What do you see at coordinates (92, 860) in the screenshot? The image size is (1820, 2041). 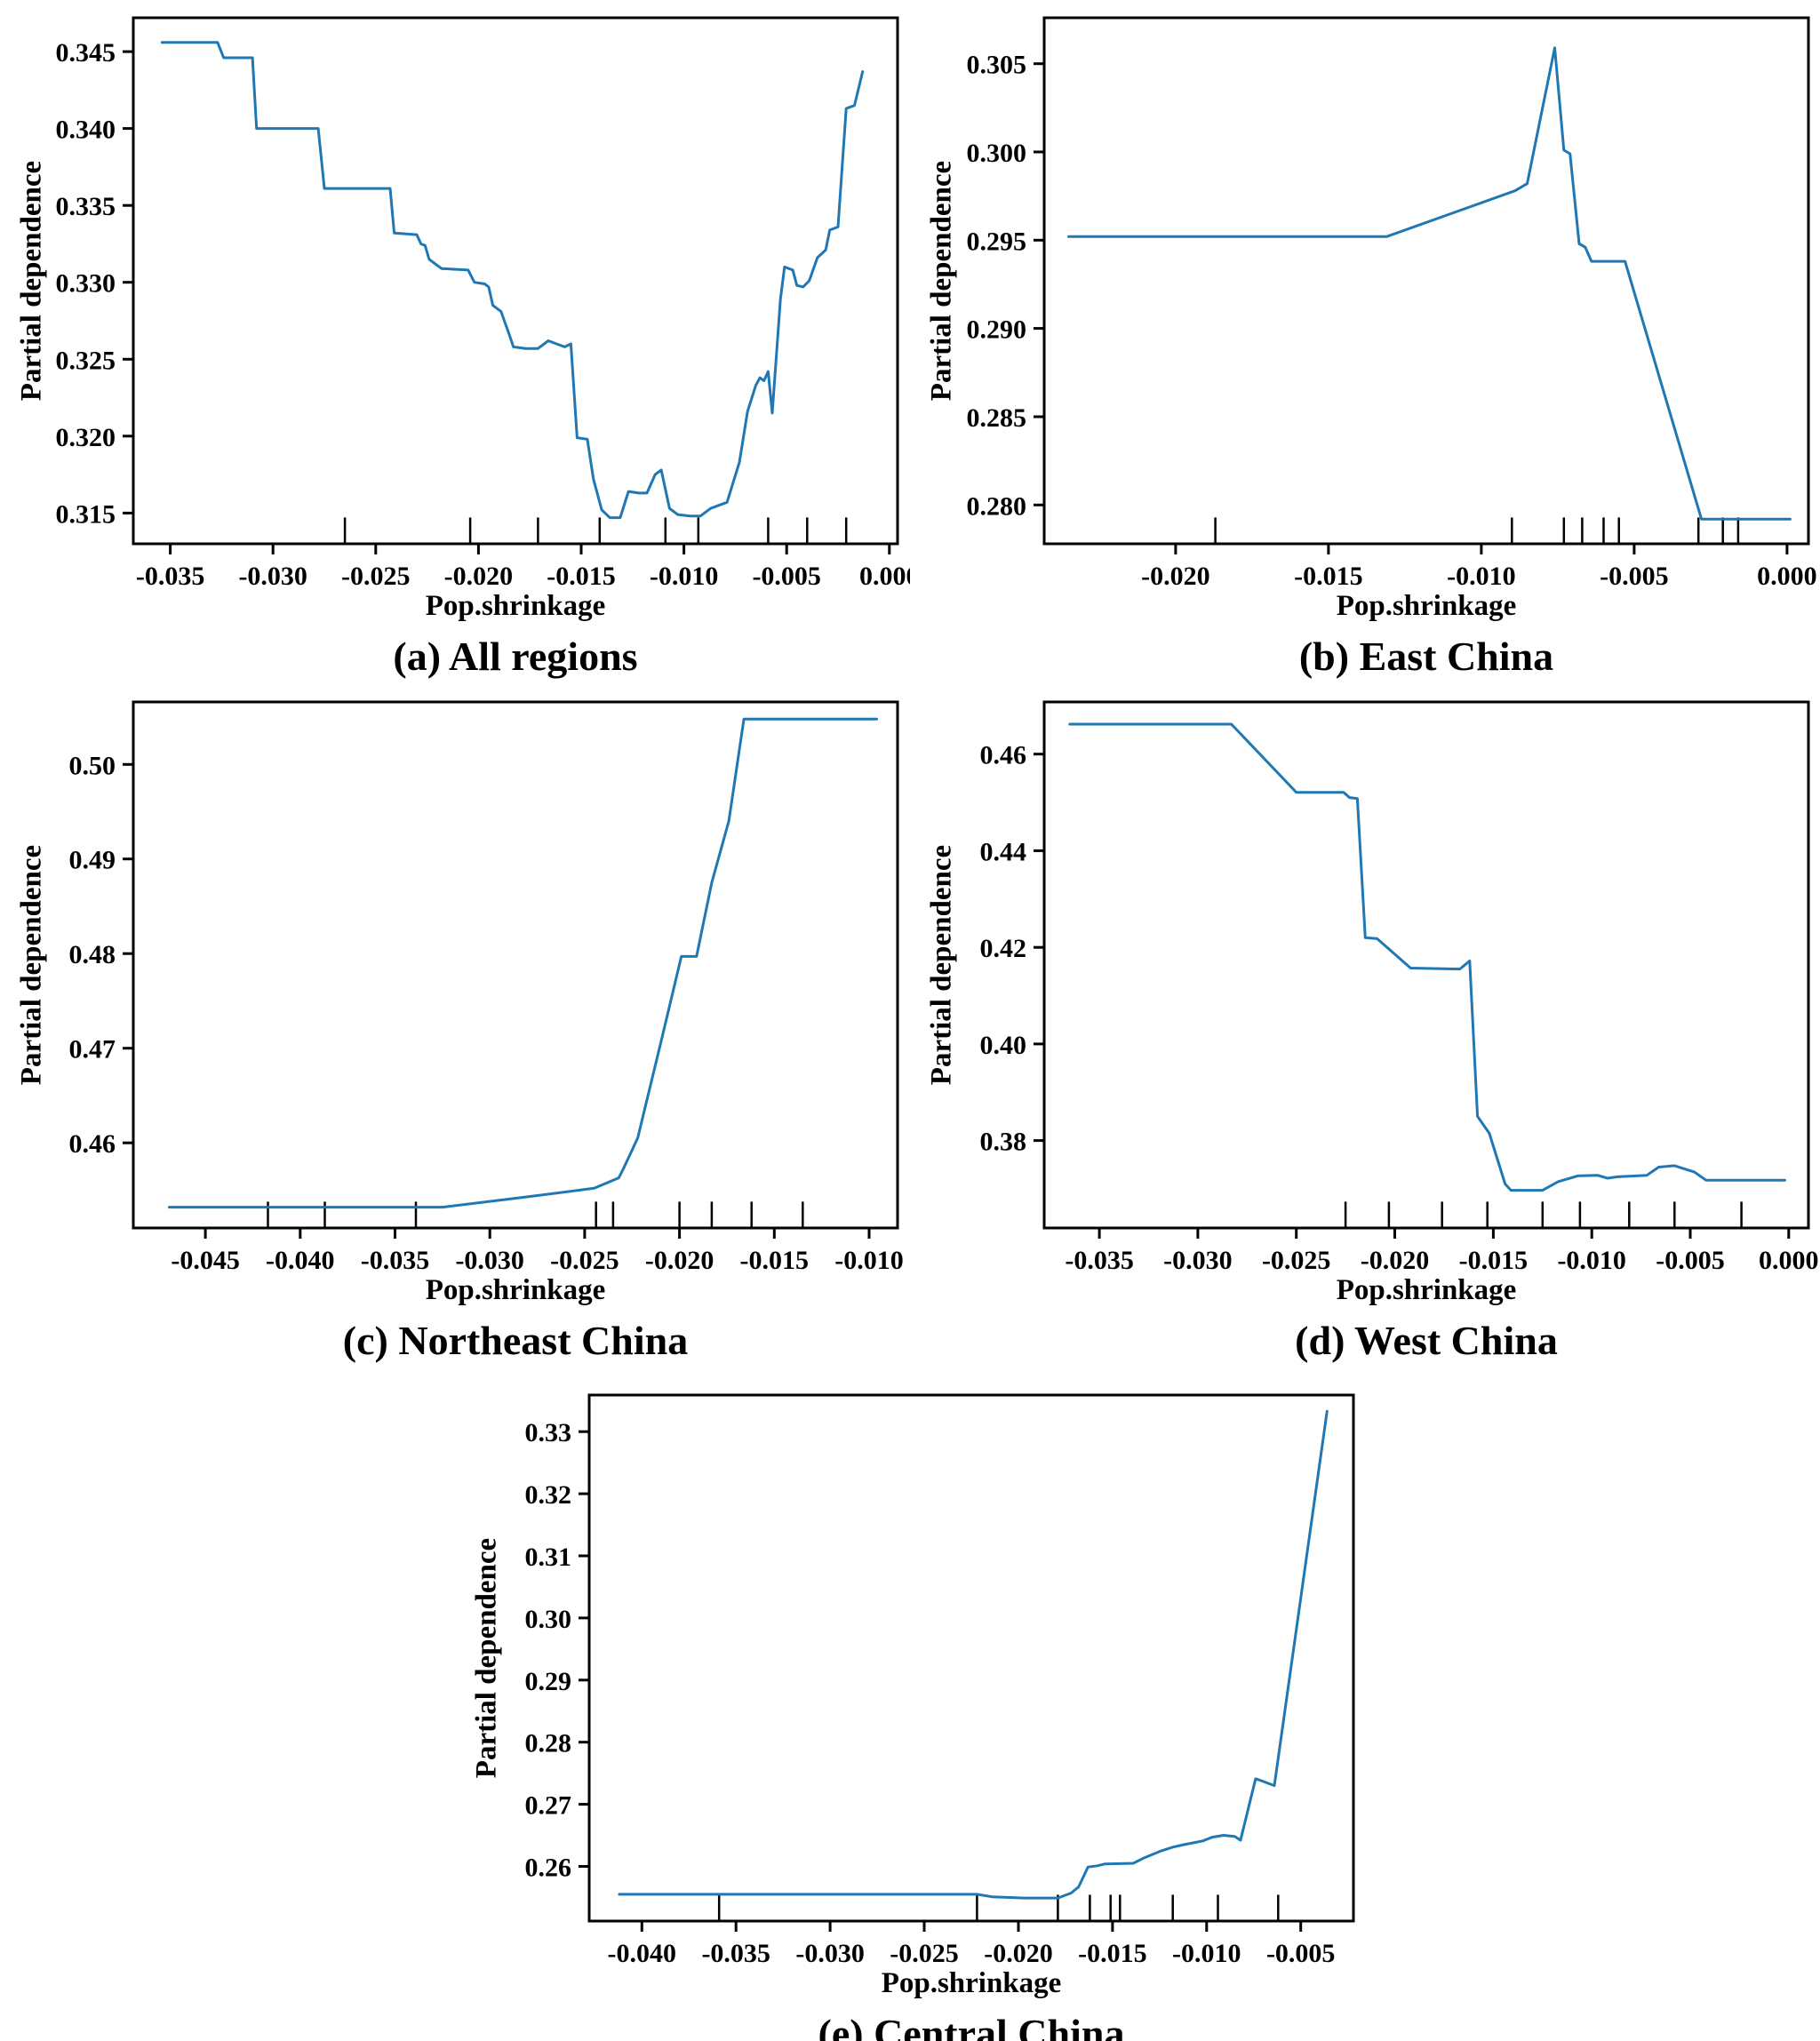 I see `y-tick-label: 0.49` at bounding box center [92, 860].